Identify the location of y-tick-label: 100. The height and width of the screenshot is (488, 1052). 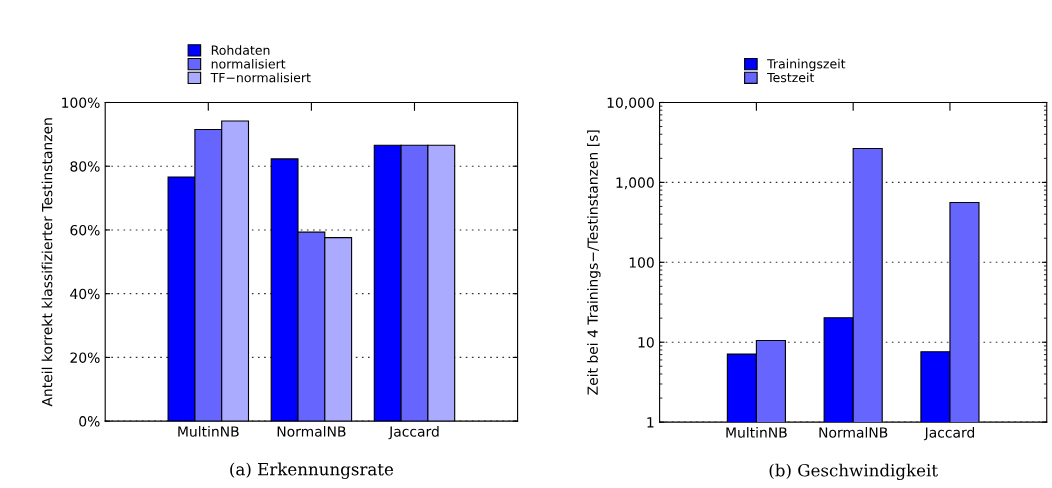
(641, 262).